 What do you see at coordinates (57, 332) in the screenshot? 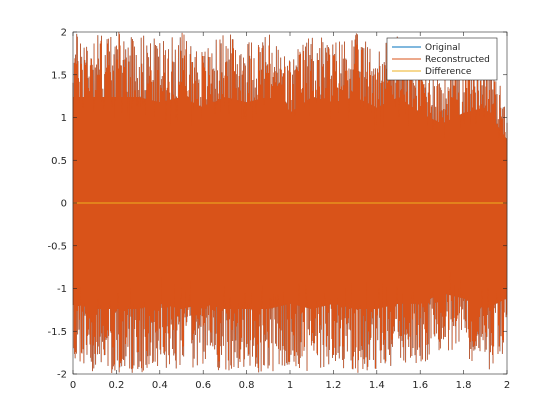
I see `y-tick-label: -1.5` at bounding box center [57, 332].